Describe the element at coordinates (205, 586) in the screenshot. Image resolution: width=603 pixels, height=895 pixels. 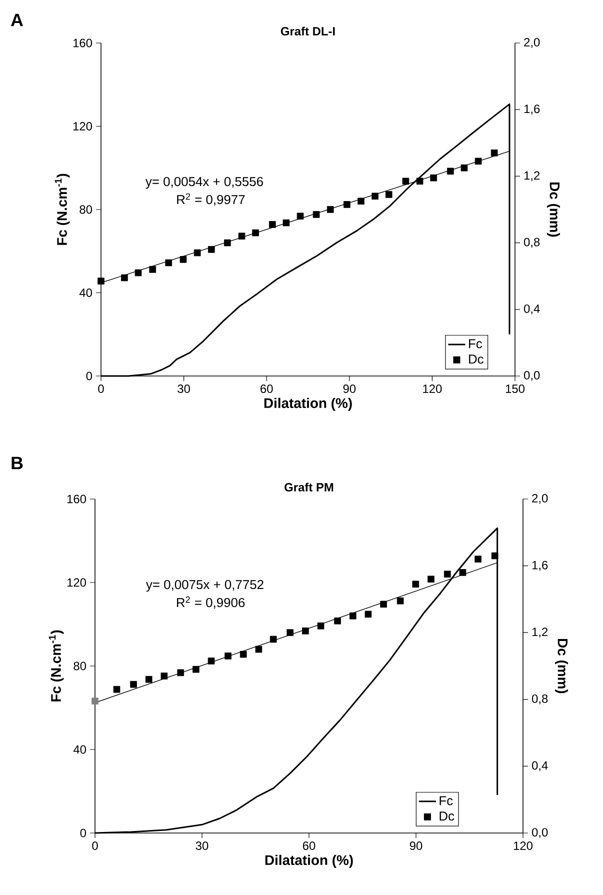
I see `annotation: y= 0,0075x + 0,7752` at that location.